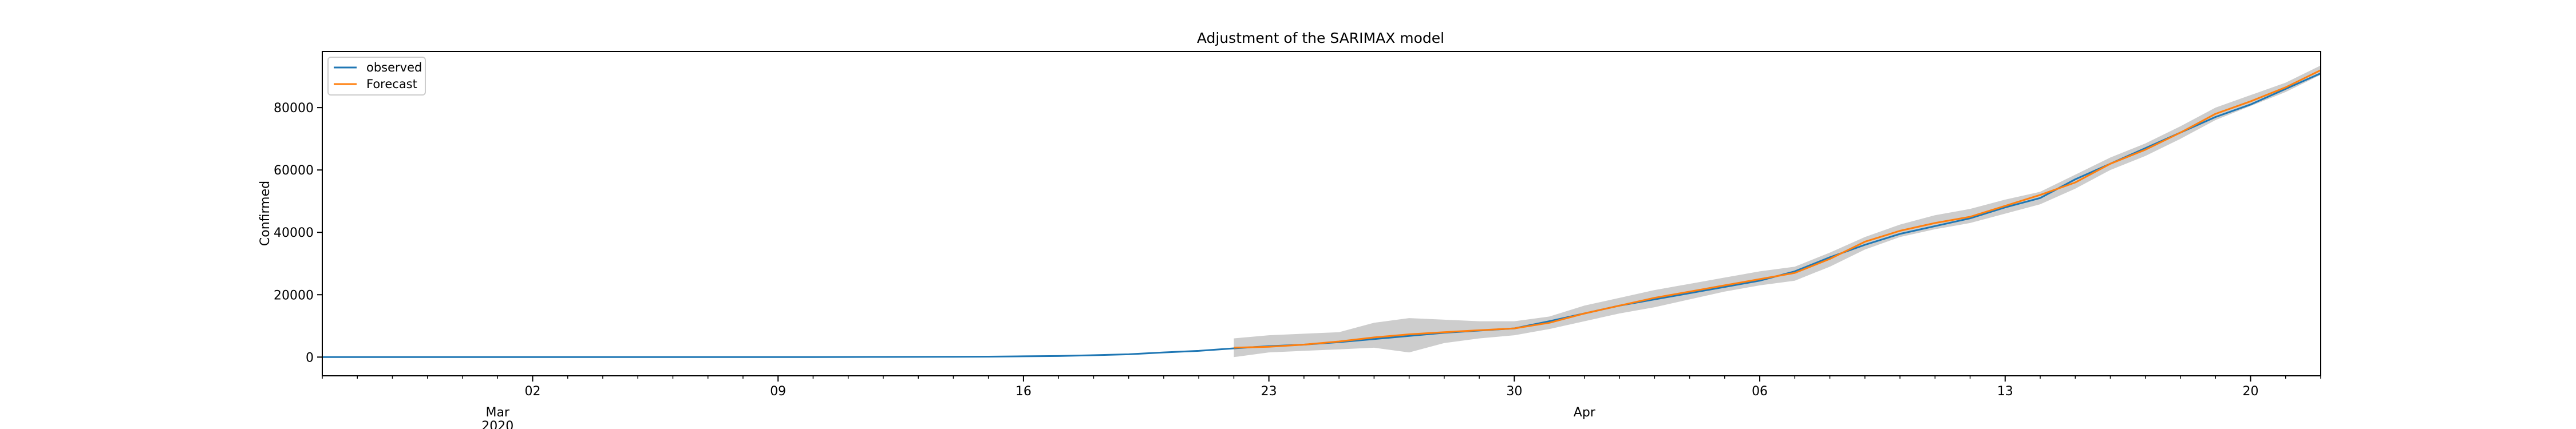 The height and width of the screenshot is (429, 2576). What do you see at coordinates (2251, 391) in the screenshot?
I see `x-tick-label: 20` at bounding box center [2251, 391].